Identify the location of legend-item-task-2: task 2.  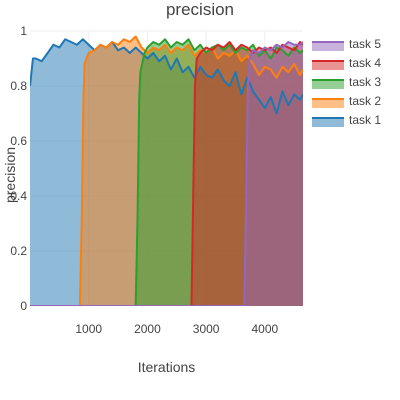
(355, 102).